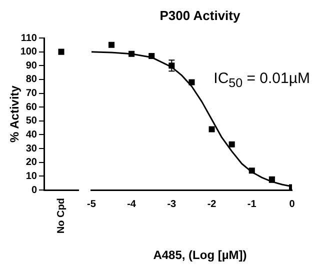  I want to click on x-tick-label: -2, so click(212, 204).